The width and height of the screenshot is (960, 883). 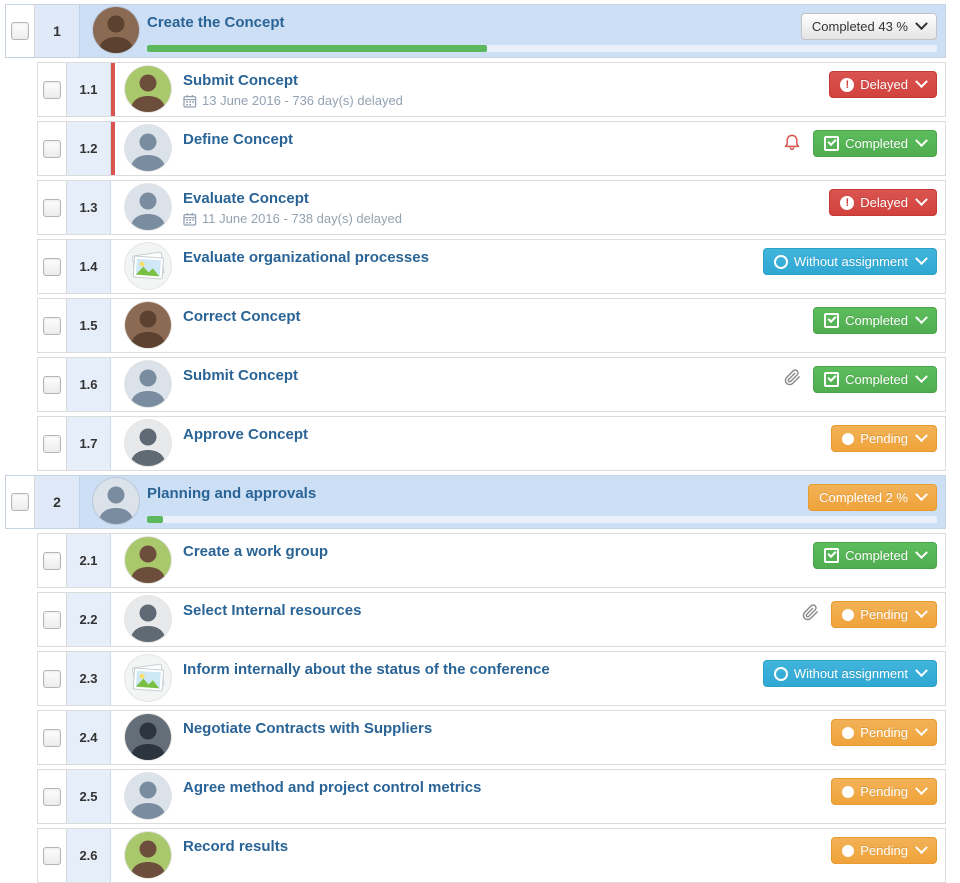 What do you see at coordinates (308, 728) in the screenshot?
I see `task-title: Negotiate Contracts with Suppliers` at bounding box center [308, 728].